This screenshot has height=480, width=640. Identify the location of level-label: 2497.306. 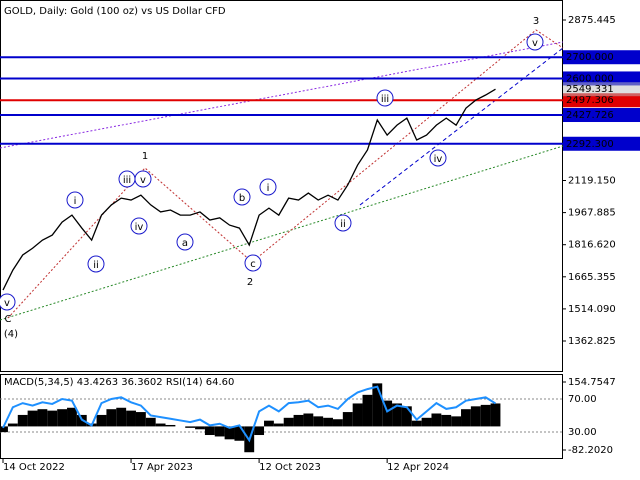
(590, 100).